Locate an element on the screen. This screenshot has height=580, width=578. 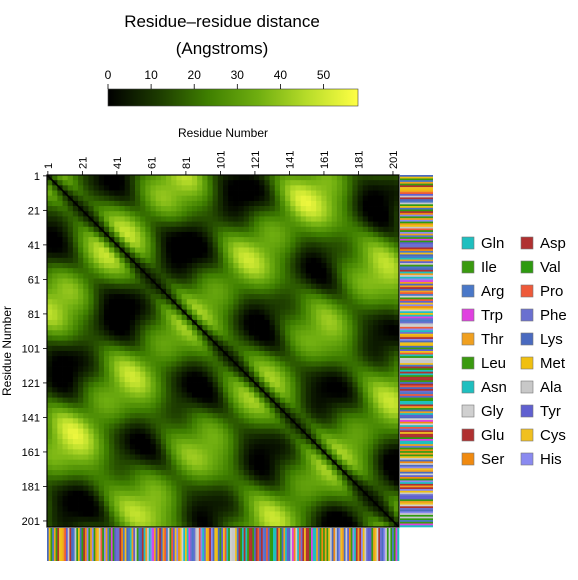
colorbar-tick-label: 40 is located at coordinates (281, 75).